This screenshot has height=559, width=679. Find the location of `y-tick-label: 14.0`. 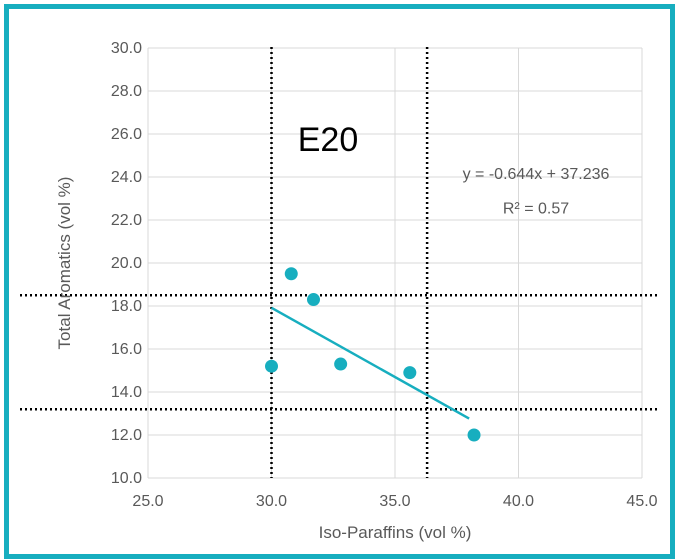

y-tick-label: 14.0 is located at coordinates (126, 392).